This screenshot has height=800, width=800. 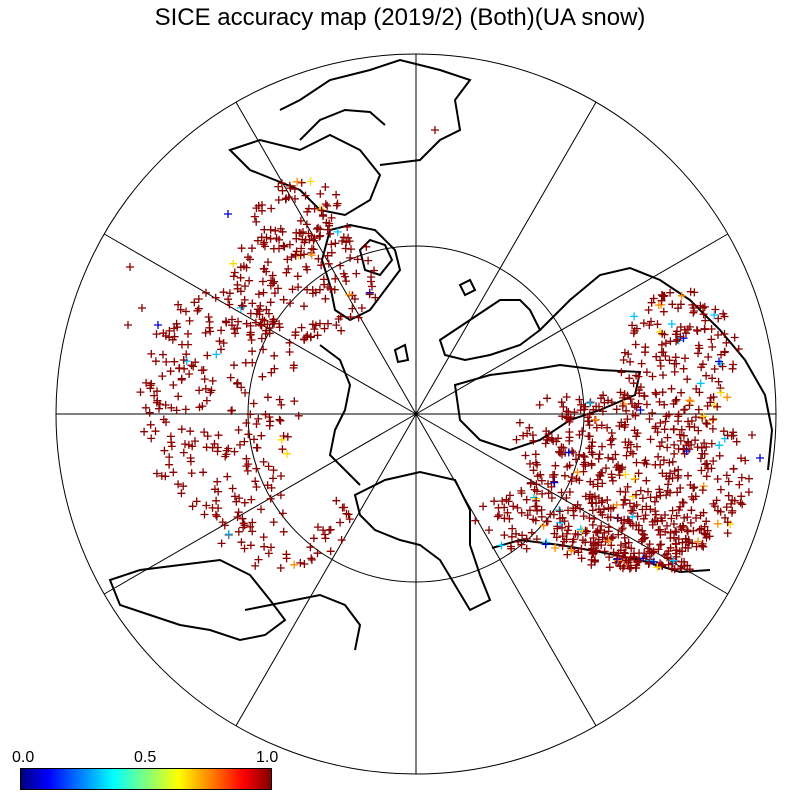 I want to click on colorbar-max-label: 1.0, so click(x=267, y=757).